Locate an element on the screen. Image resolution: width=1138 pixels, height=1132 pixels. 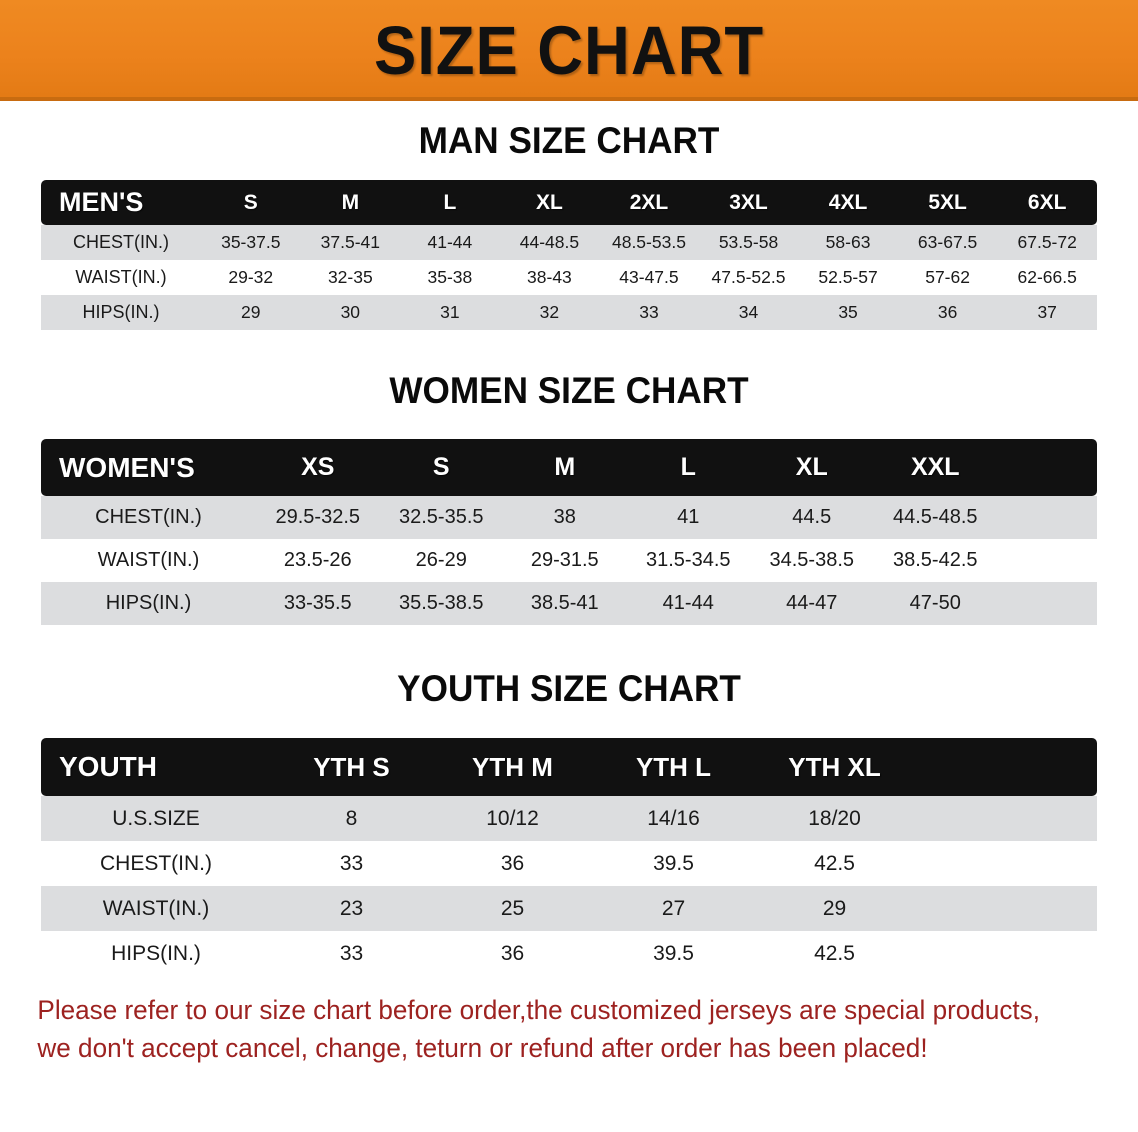
men-col-header: M is located at coordinates (350, 202).